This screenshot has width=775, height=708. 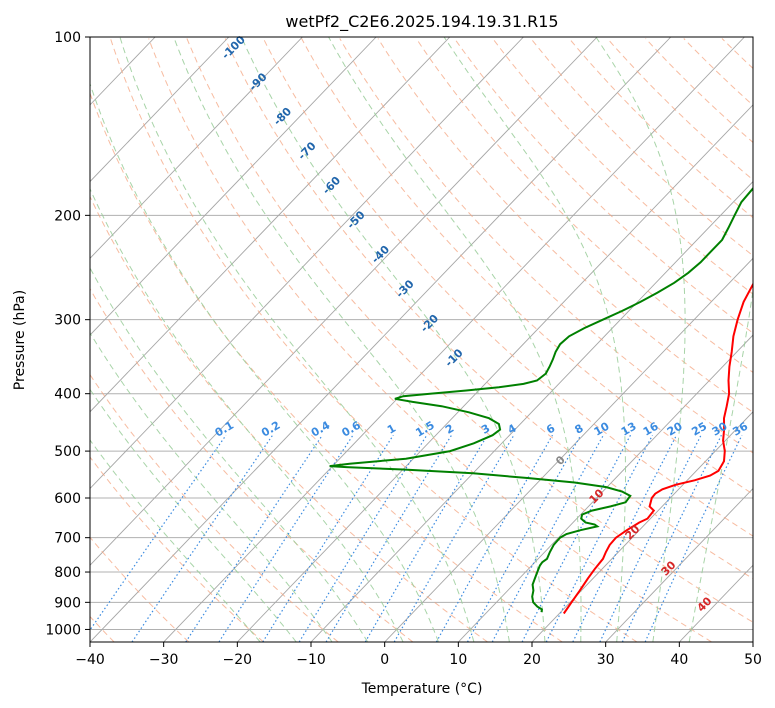 What do you see at coordinates (429, 323) in the screenshot?
I see `dry-adiabat-label: -20` at bounding box center [429, 323].